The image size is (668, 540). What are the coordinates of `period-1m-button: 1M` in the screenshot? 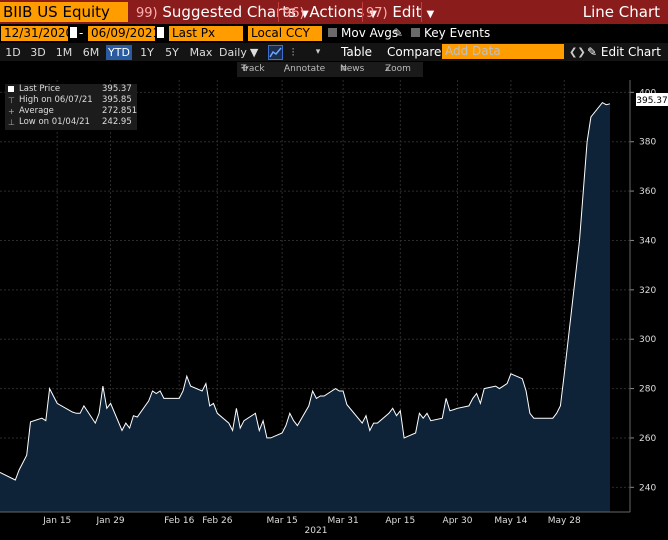 It's located at (64, 52).